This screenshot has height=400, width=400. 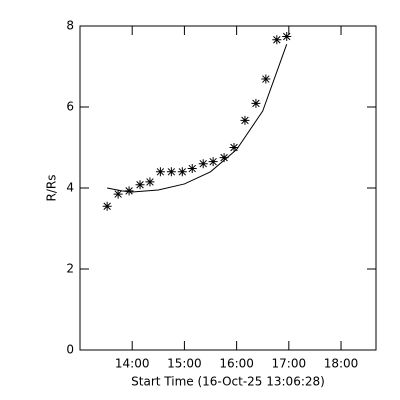 I want to click on x-tick-label: 14:00, so click(x=132, y=364).